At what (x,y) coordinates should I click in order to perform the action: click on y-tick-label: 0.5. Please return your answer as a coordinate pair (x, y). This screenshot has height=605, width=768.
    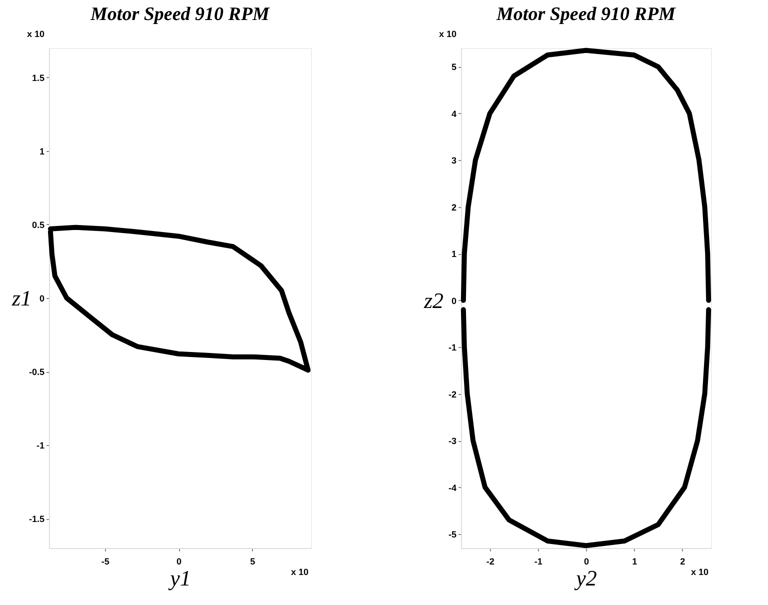
    Looking at the image, I should click on (38, 225).